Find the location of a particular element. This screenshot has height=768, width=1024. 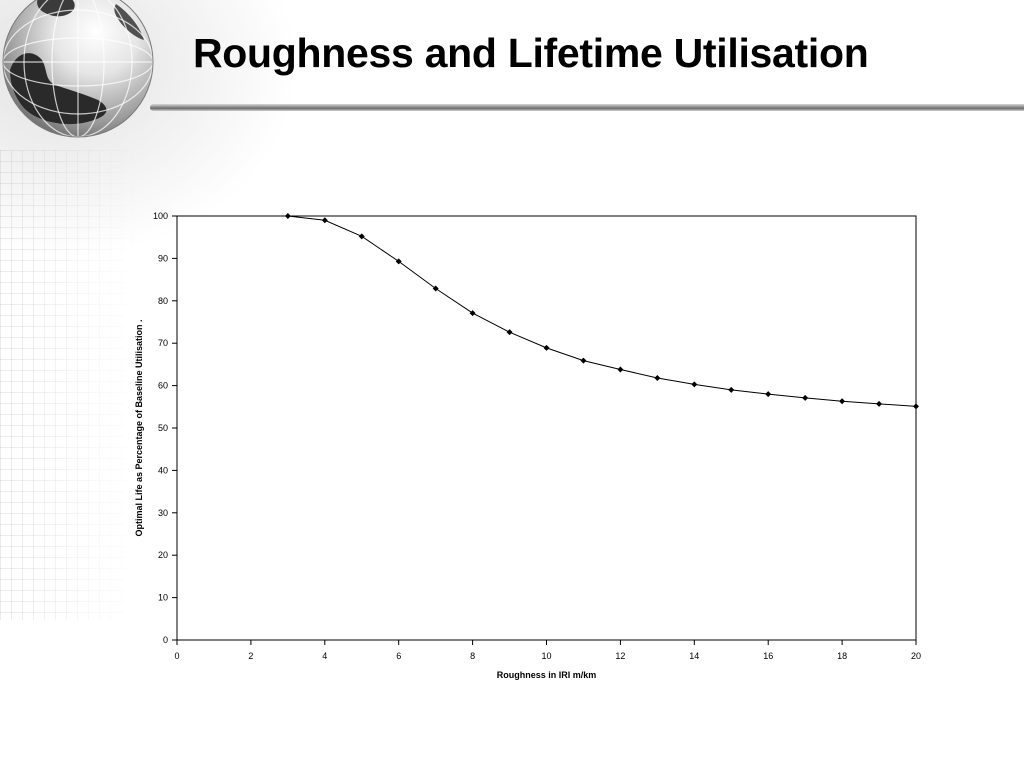

y-tick-label: 90 is located at coordinates (163, 258).